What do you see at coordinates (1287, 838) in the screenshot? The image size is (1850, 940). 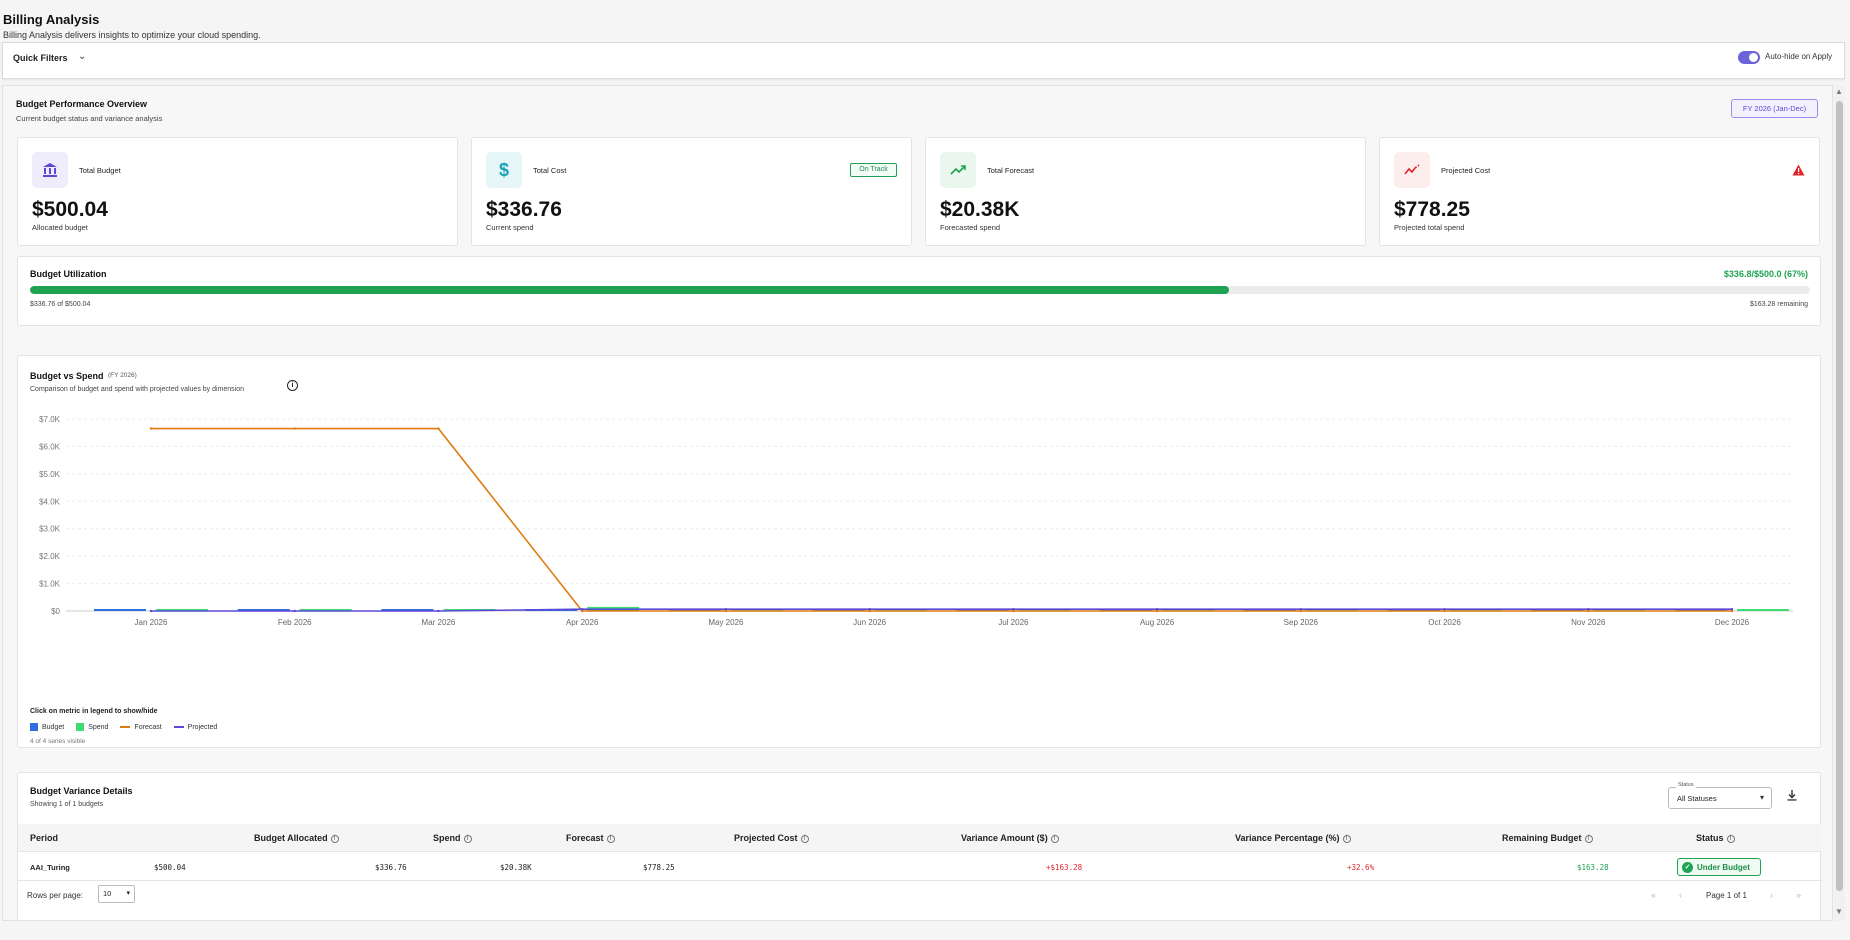 I see `col-variance-percentage-label: Variance Percentage (%)` at bounding box center [1287, 838].